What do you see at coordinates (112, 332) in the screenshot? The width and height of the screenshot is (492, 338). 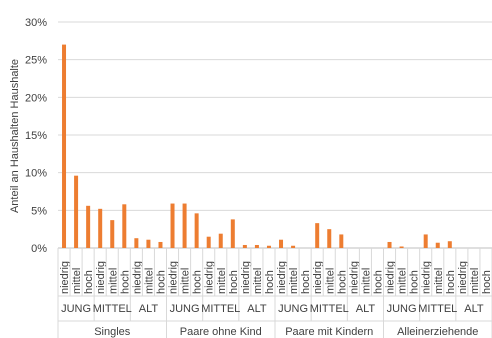 I see `category-label-level3: Singles` at bounding box center [112, 332].